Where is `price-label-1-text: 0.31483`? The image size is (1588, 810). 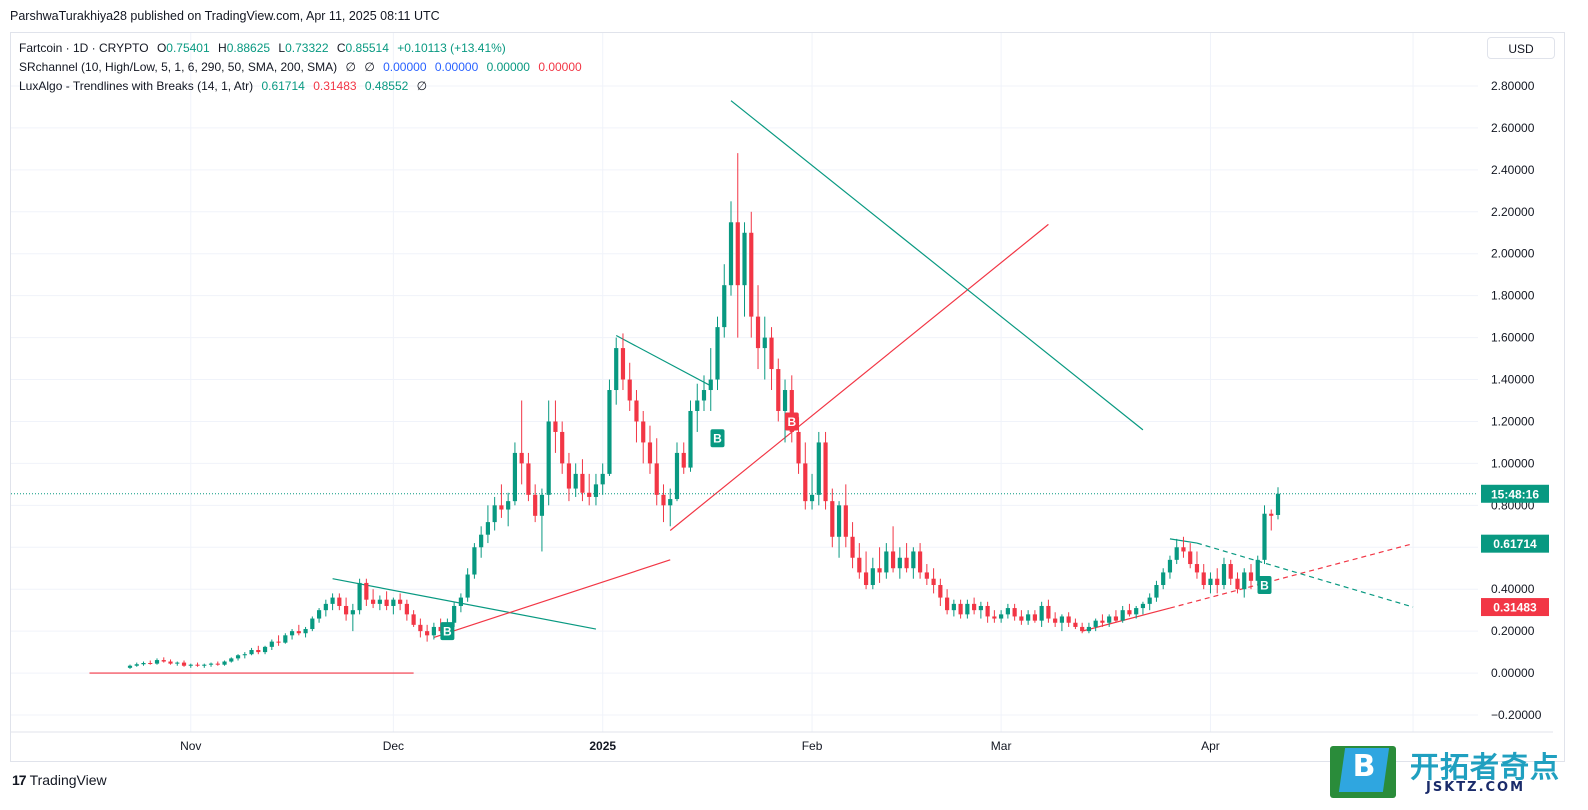
price-label-1-text: 0.31483 is located at coordinates (1515, 608).